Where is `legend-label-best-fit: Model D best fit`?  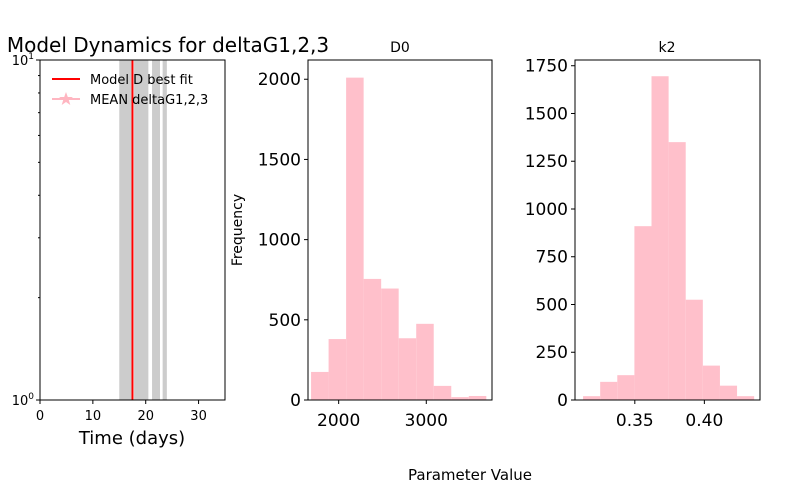 legend-label-best-fit: Model D best fit is located at coordinates (141, 80).